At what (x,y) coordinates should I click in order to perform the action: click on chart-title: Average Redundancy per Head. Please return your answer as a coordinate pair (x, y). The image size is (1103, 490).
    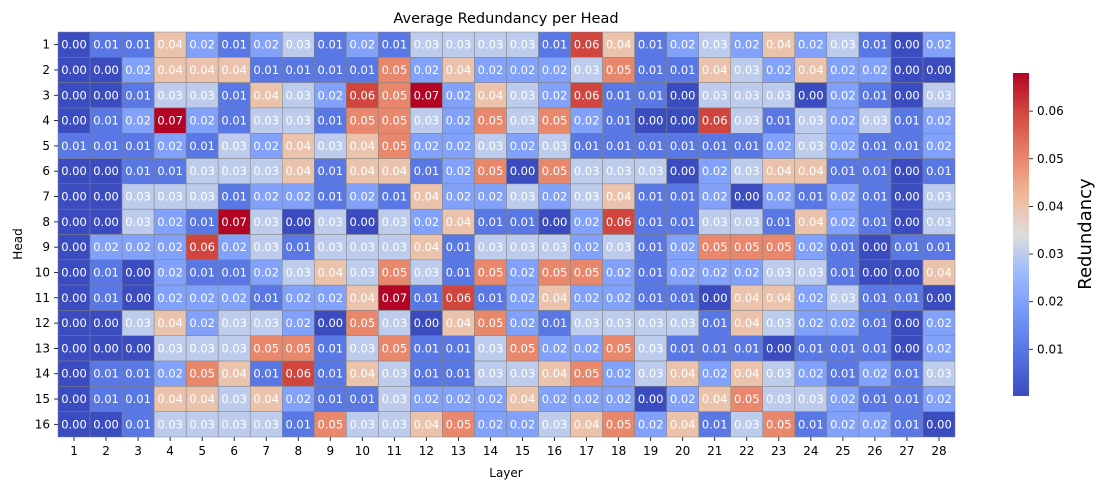
    Looking at the image, I should click on (505, 19).